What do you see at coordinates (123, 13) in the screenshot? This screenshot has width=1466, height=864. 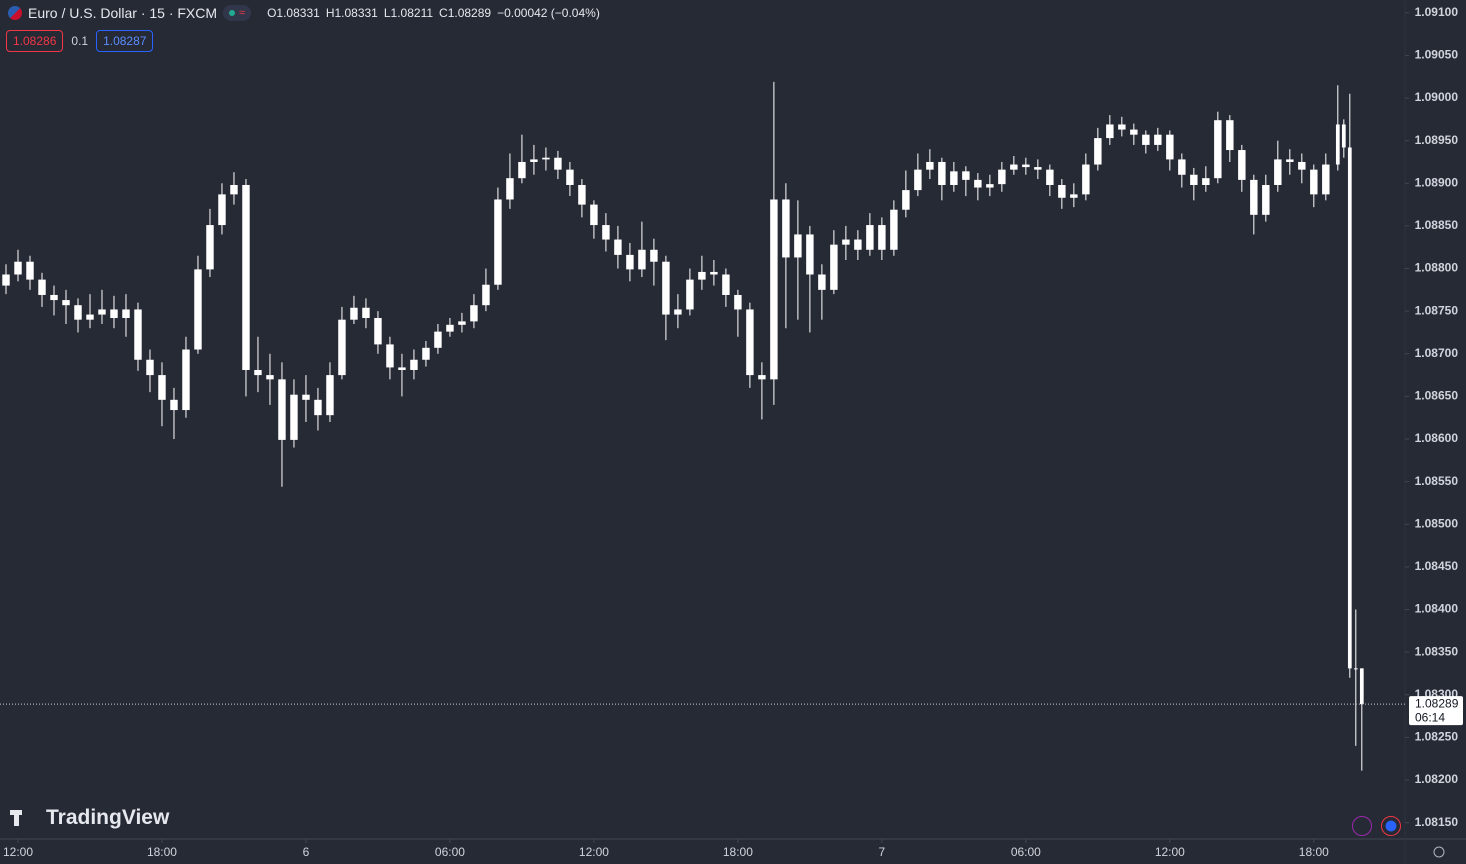 I see `symbol-title: Euro / U.S. Dollar · 15 · FXCM` at bounding box center [123, 13].